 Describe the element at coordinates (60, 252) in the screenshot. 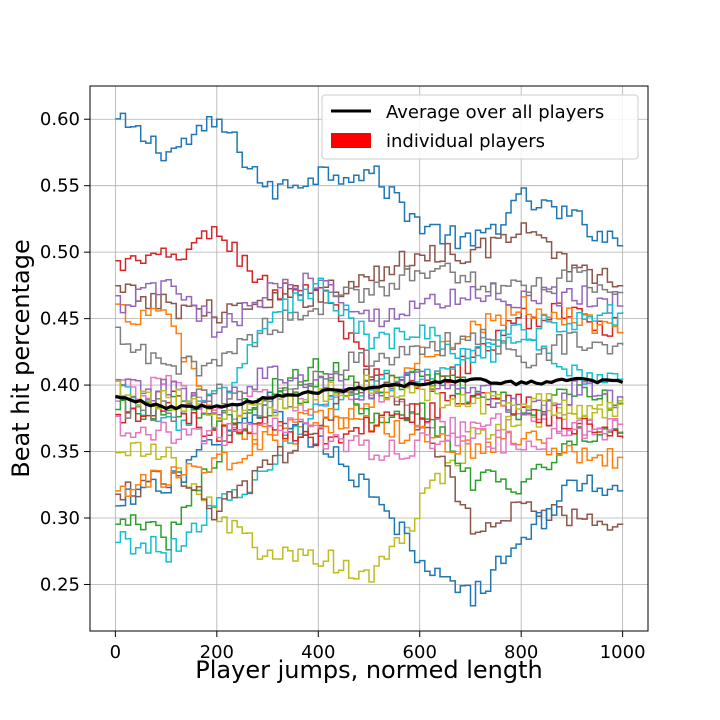

I see `y-tick-label: 0.50` at that location.